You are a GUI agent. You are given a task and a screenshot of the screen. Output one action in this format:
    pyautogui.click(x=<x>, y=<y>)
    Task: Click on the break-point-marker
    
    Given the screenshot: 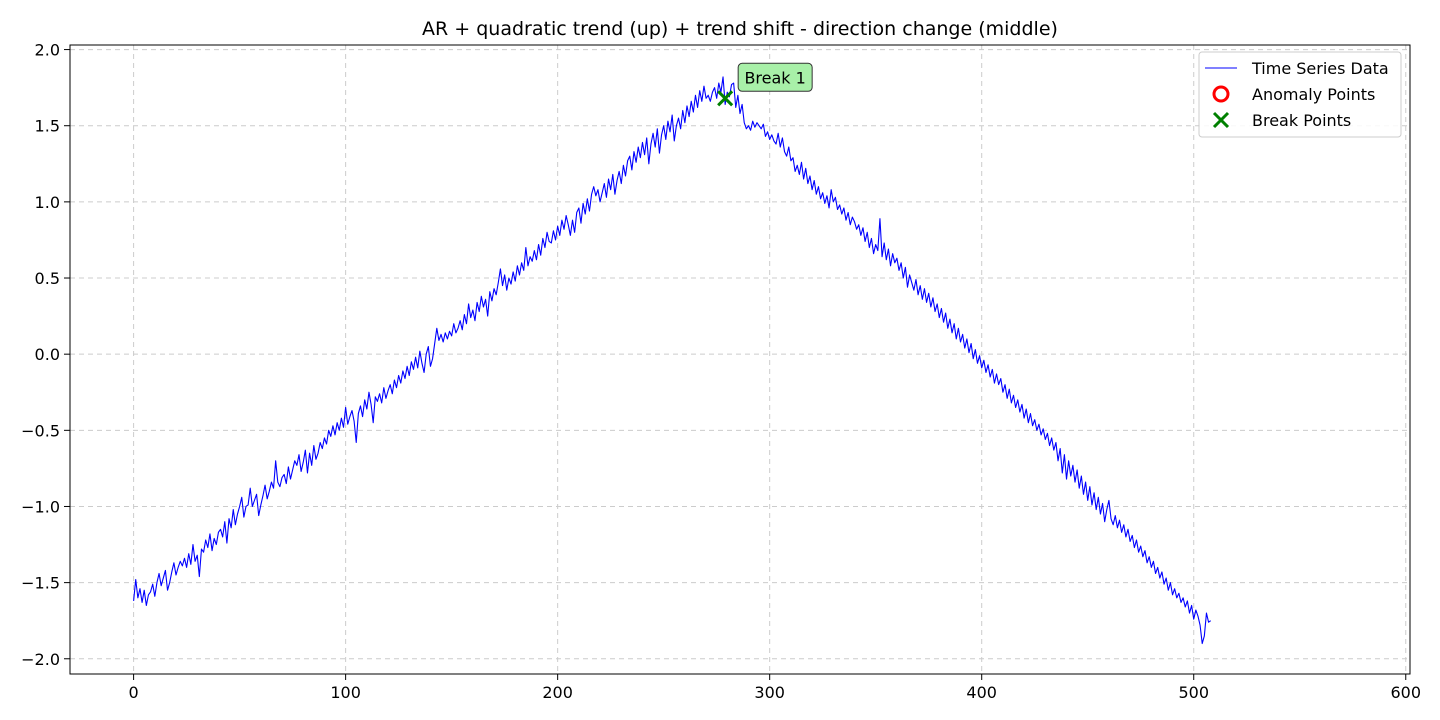 What is the action you would take?
    pyautogui.click(x=725, y=98)
    